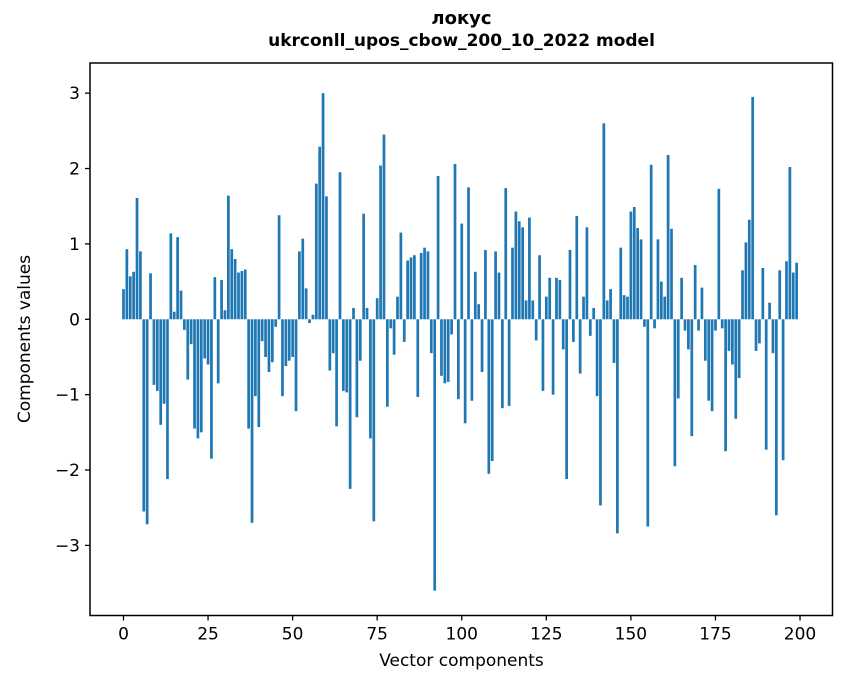 This screenshot has width=847, height=696. I want to click on chart-title: локус, so click(461, 18).